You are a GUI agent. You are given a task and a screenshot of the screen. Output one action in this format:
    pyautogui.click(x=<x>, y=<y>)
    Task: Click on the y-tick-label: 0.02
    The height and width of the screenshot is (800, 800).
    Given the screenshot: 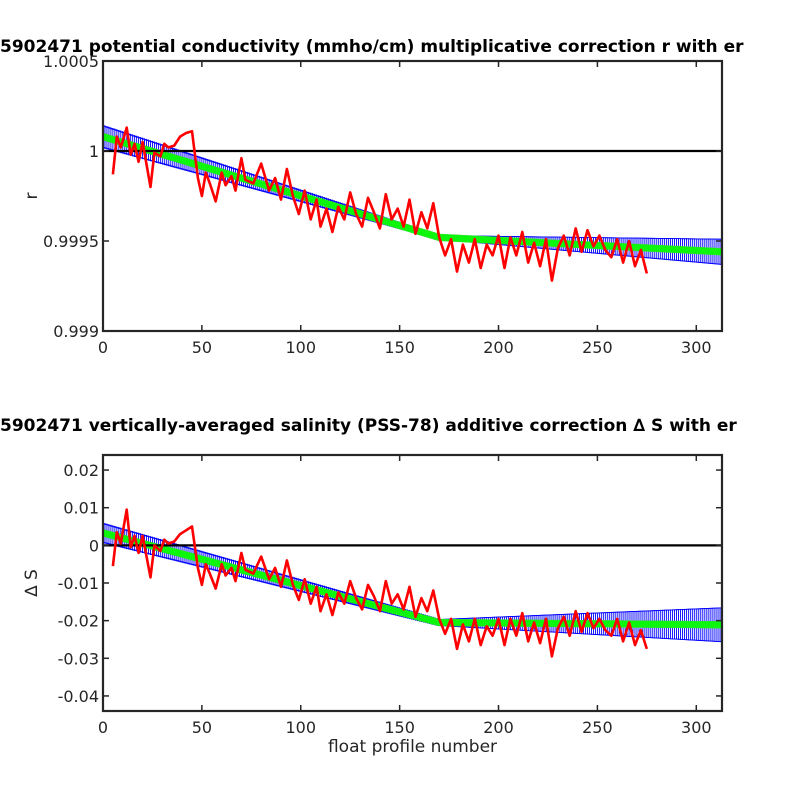 What is the action you would take?
    pyautogui.click(x=81, y=470)
    